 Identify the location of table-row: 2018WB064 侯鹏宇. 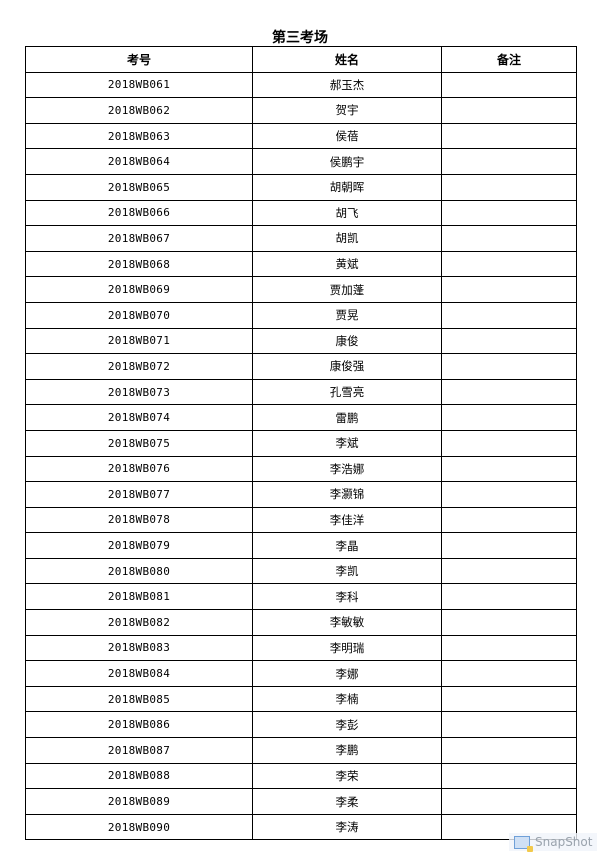
(301, 161).